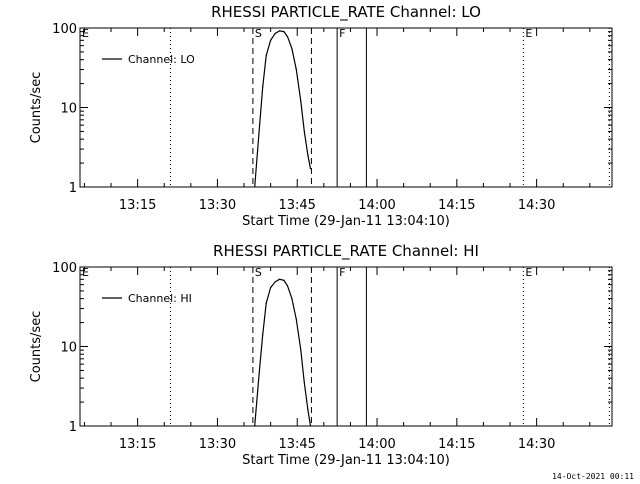  I want to click on legend-label: Channel: LO, so click(161, 59).